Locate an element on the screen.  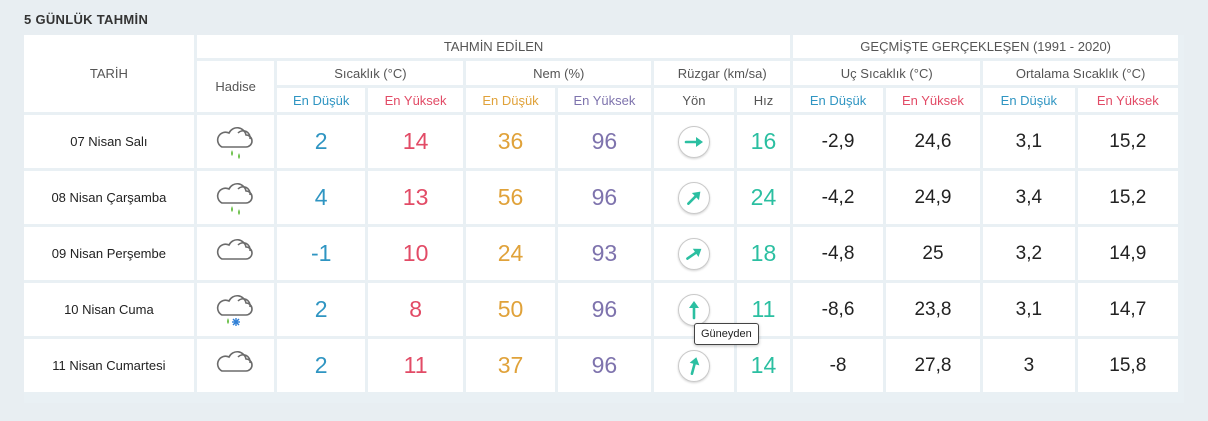
forecast-row: 10 Nisan Cuma 2 8 50 96 11 -8,6 23,8 3,1 14,7 is located at coordinates (601, 309).